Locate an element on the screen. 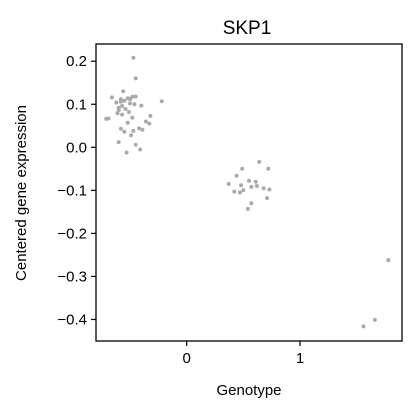 The height and width of the screenshot is (420, 416). chart-title: SKP1 is located at coordinates (247, 28).